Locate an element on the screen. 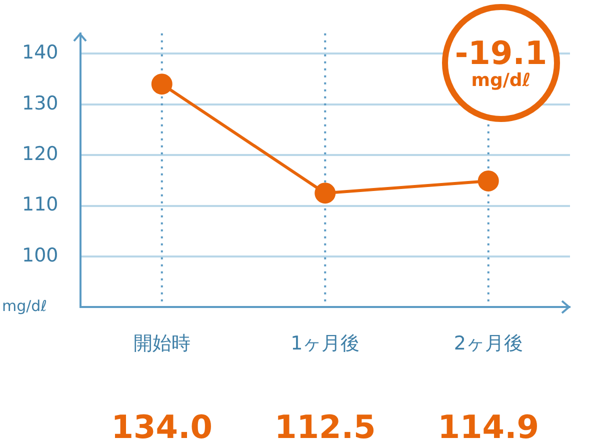 The width and height of the screenshot is (600, 444). y-tick-label: 110 is located at coordinates (40, 205).